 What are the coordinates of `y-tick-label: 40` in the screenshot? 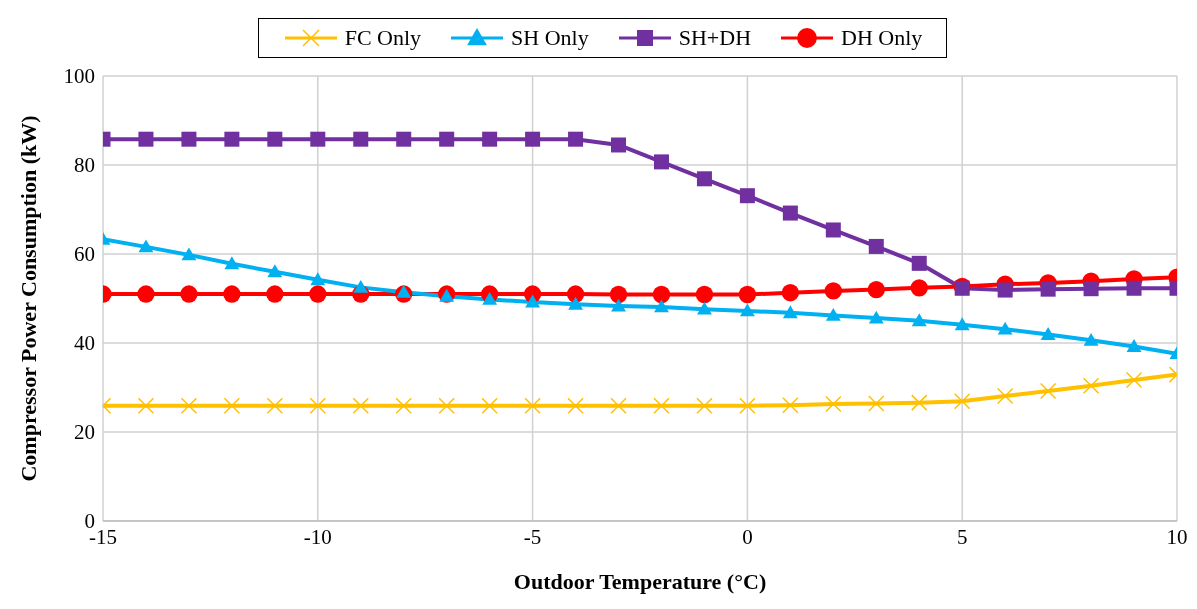 It's located at (84, 343).